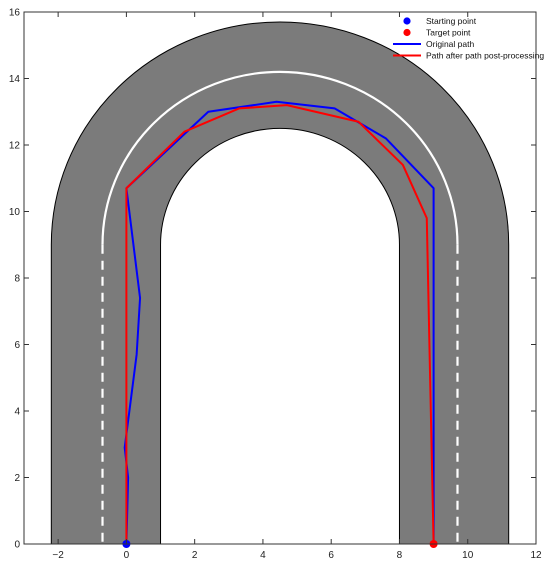 This screenshot has width=550, height=575. I want to click on x-tick-label: 6, so click(331, 555).